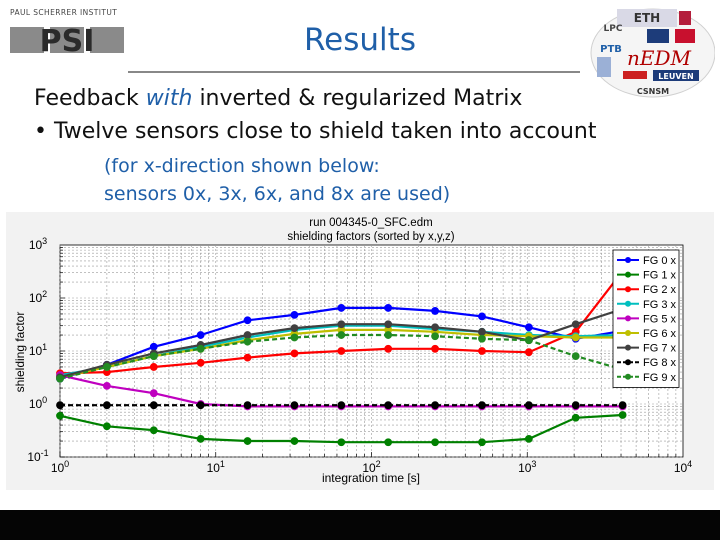 This screenshot has width=720, height=540. Describe the element at coordinates (660, 319) in the screenshot. I see `legend-label-4: FG 5 x` at that location.